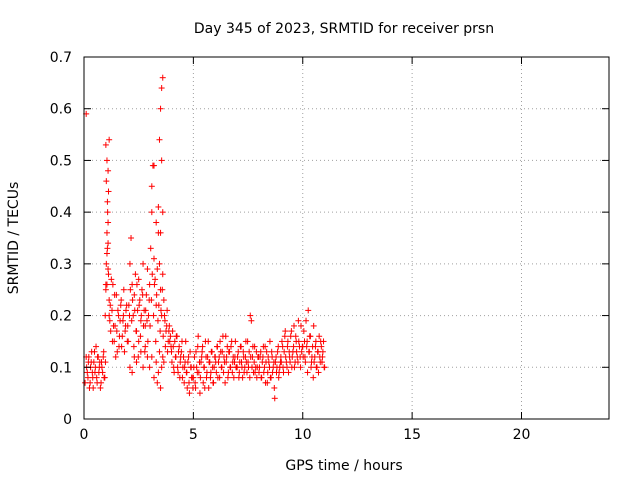 The image size is (640, 480). What do you see at coordinates (67, 420) in the screenshot?
I see `y-tick-label: 0` at bounding box center [67, 420].